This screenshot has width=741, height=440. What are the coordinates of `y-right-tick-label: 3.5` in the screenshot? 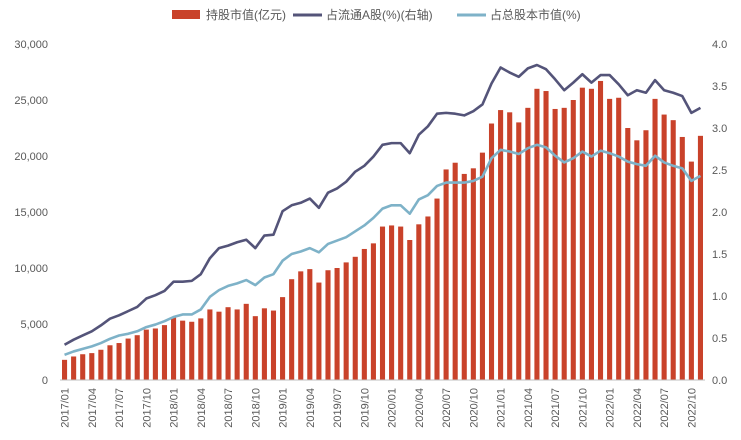 It's located at (719, 87).